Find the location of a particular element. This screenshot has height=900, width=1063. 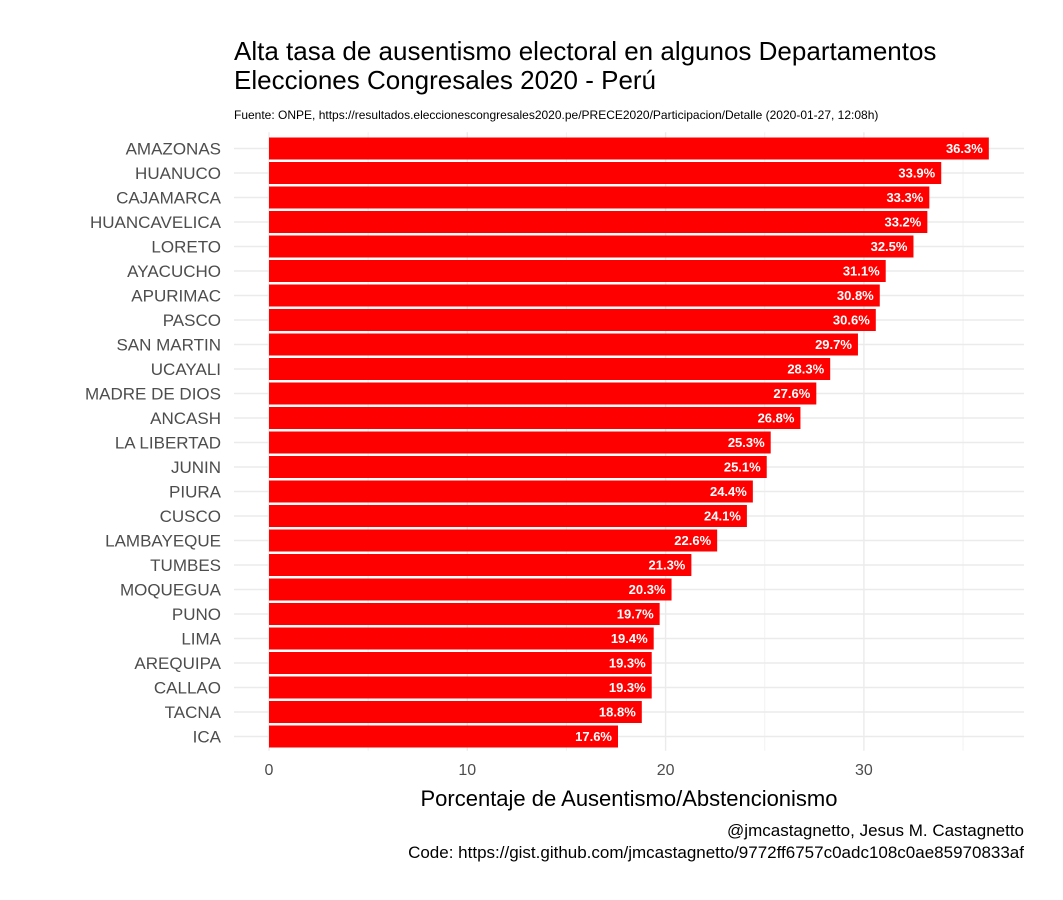

bar-value-label: 33.9% is located at coordinates (916, 173).